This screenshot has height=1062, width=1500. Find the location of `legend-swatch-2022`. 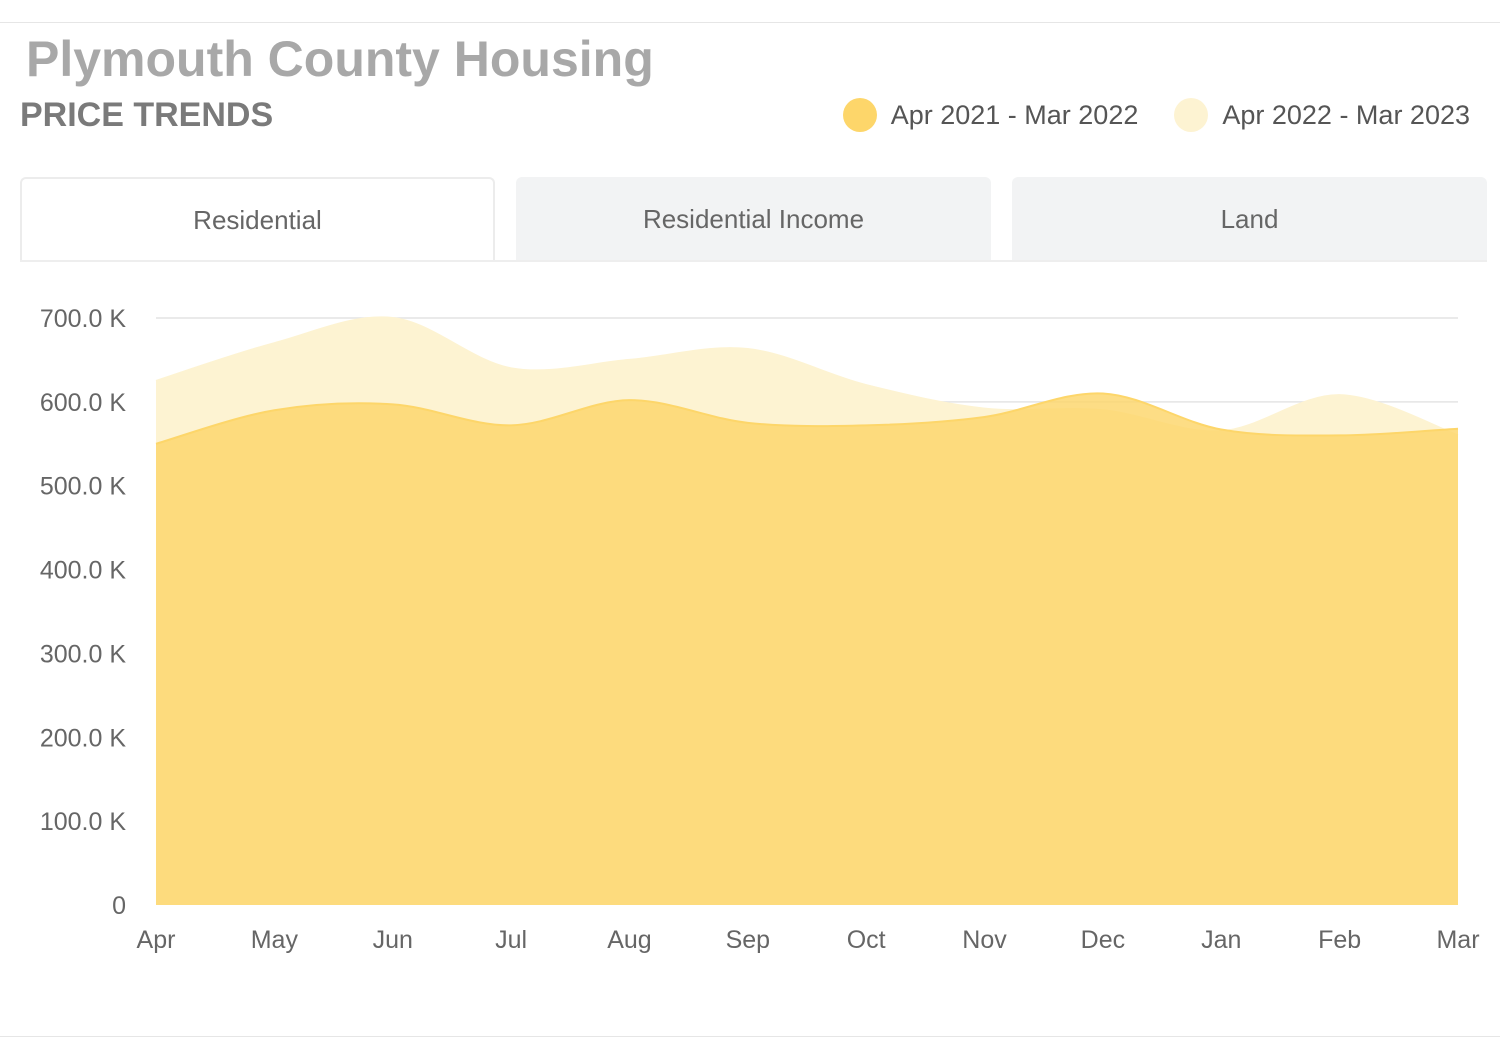

legend-swatch-2022 is located at coordinates (1191, 115).